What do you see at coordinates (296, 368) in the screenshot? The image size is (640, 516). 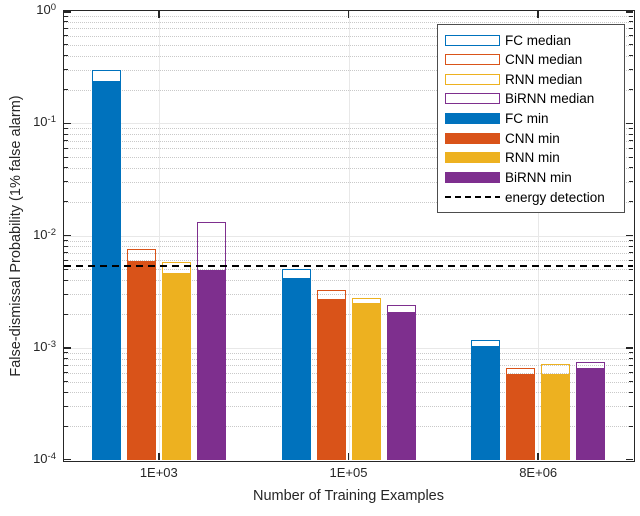 I see `bar-fc-min-1e+05` at bounding box center [296, 368].